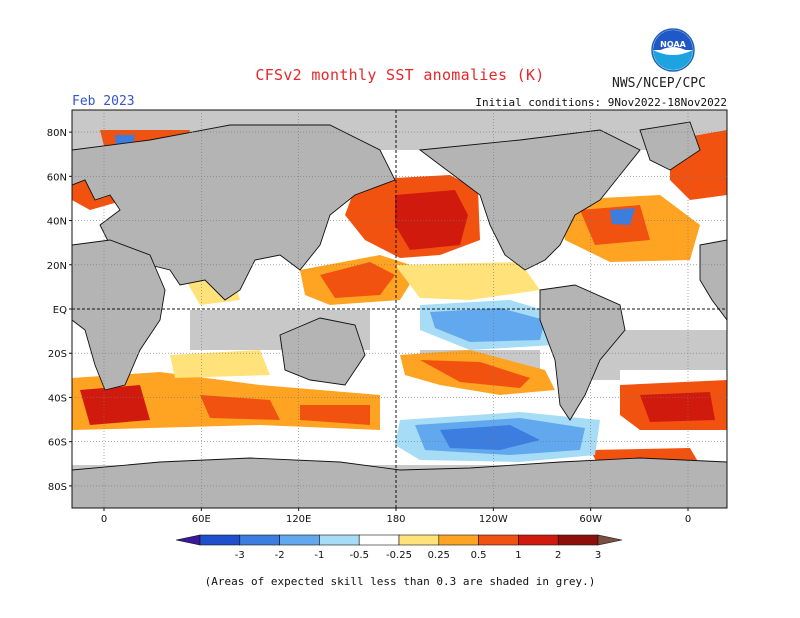  I want to click on colorbar-extend-low, so click(188, 540).